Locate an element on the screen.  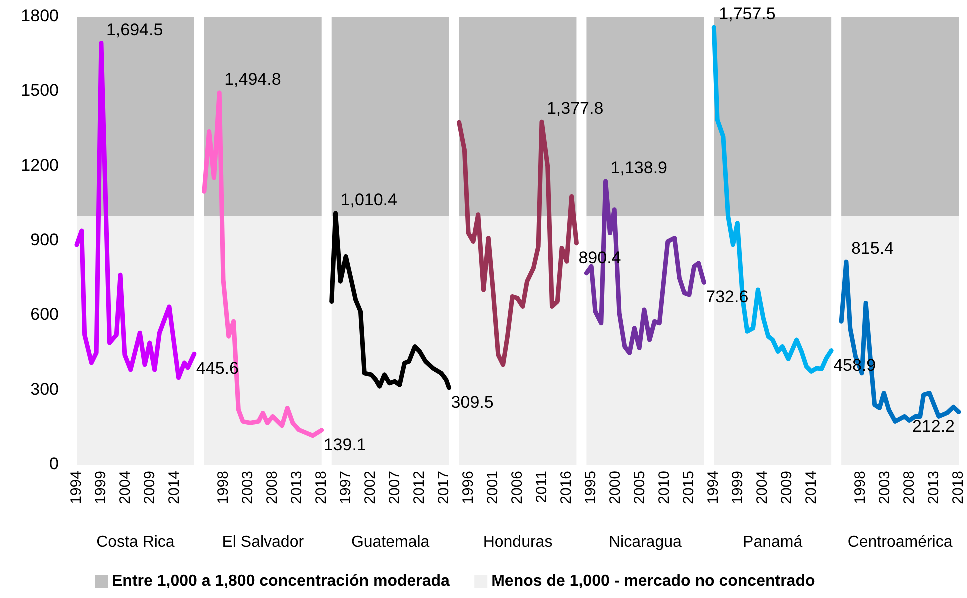
legend-label: Entre 1,000 a 1,800 concentración moderada is located at coordinates (281, 581).